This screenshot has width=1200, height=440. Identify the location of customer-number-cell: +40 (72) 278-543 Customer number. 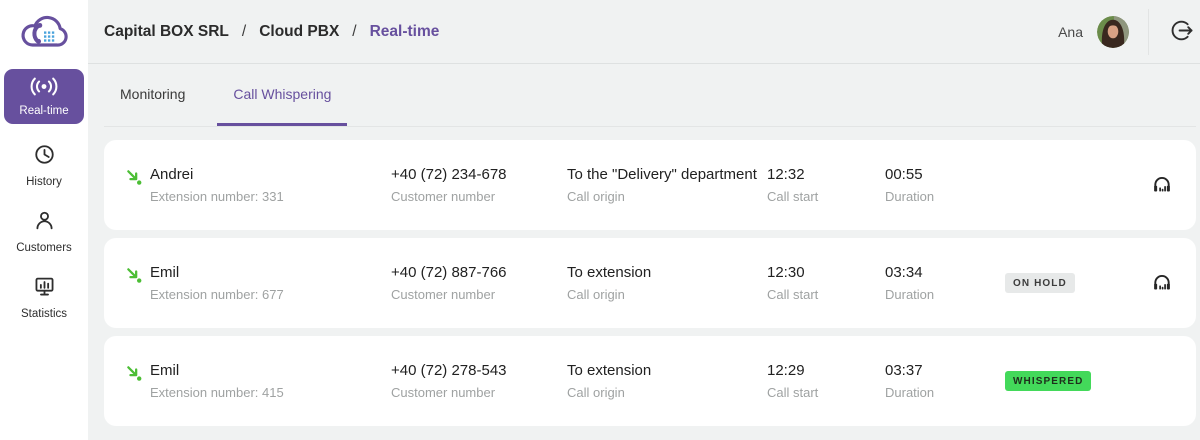
(479, 381).